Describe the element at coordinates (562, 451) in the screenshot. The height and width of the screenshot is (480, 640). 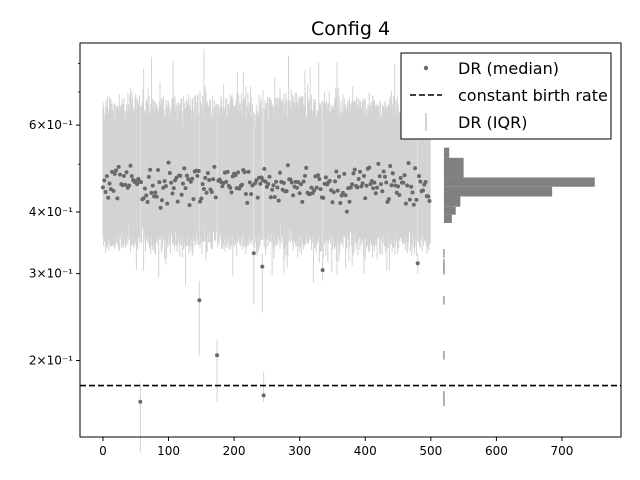
I see `x-tick-label: 700` at that location.